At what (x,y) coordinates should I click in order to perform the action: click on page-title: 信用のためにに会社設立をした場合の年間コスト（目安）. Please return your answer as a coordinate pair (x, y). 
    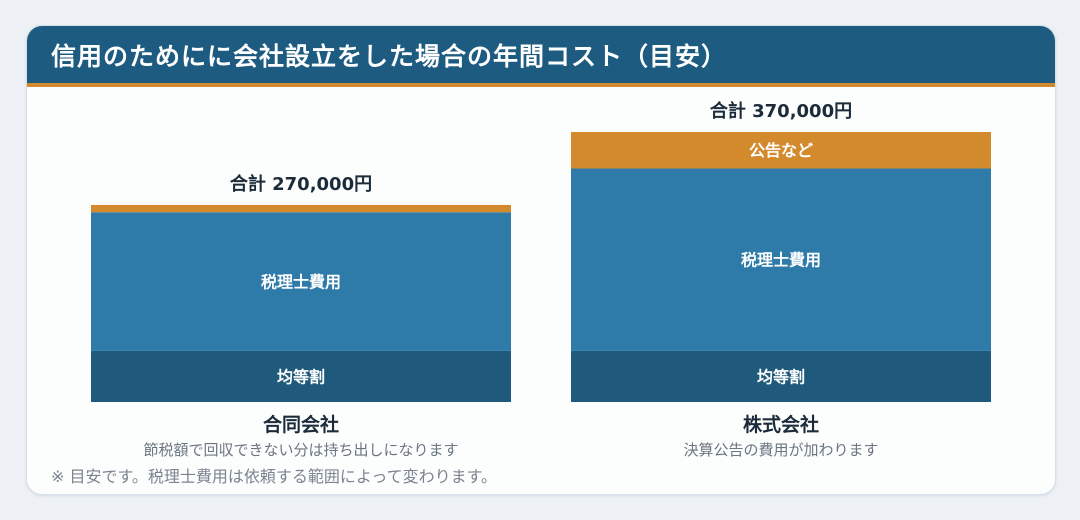
    Looking at the image, I should click on (389, 56).